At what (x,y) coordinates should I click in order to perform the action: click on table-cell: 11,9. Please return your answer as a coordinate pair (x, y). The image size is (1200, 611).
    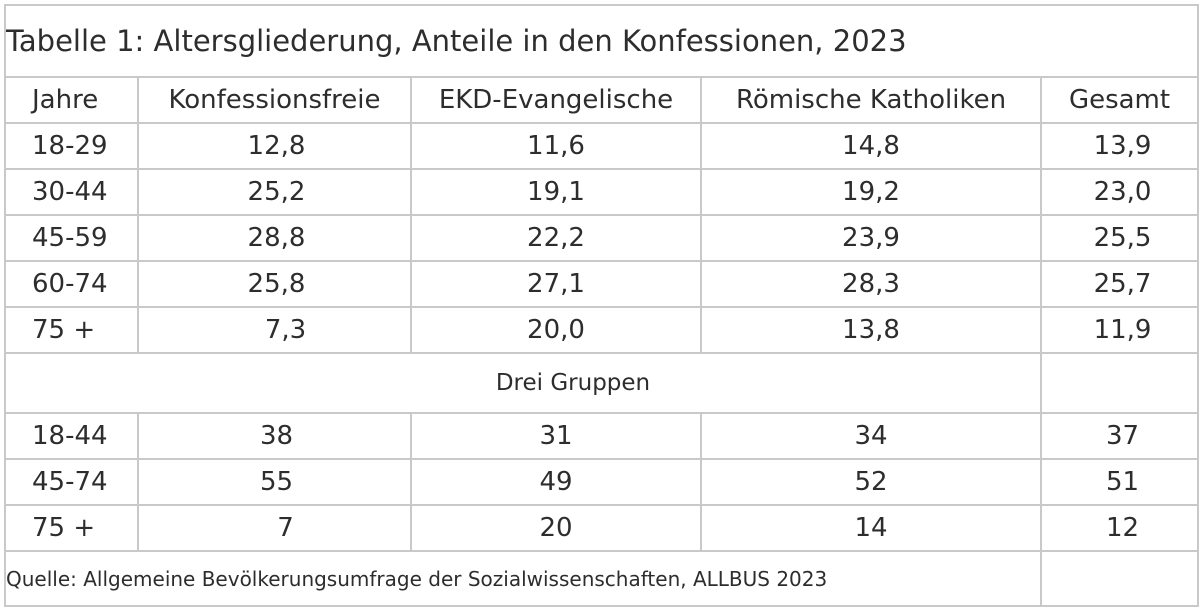
    Looking at the image, I should click on (1119, 330).